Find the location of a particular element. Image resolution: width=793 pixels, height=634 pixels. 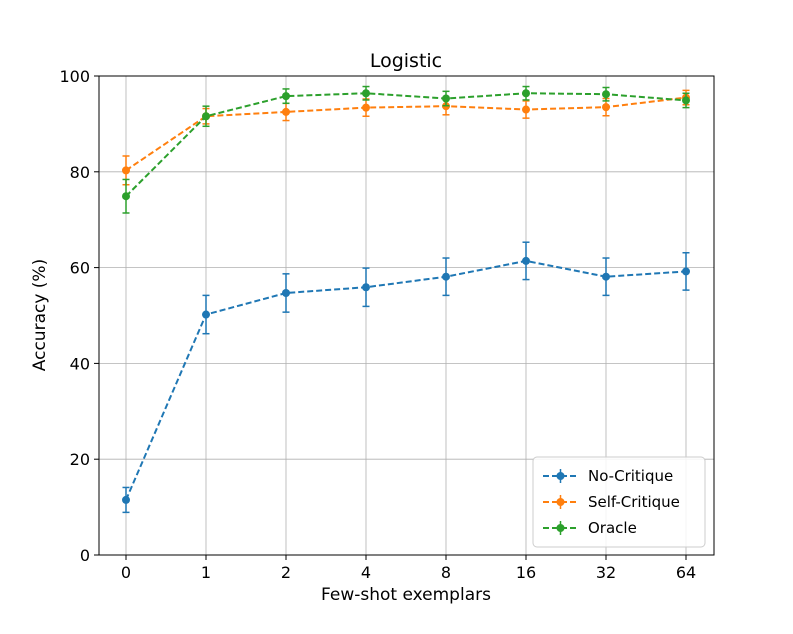

x-tick-label: 16 is located at coordinates (526, 572).